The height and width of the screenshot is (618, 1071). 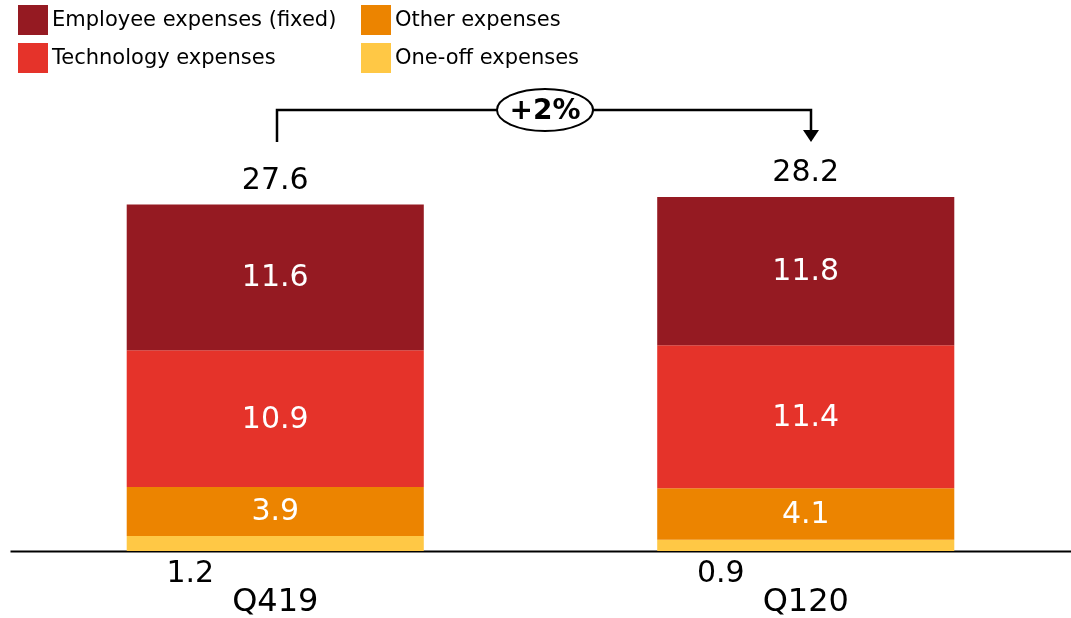 What do you see at coordinates (487, 57) in the screenshot?
I see `legend-label: One-off expenses` at bounding box center [487, 57].